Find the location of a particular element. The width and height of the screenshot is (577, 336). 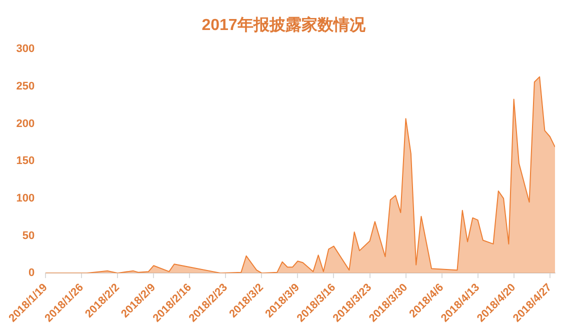

y-tick-label: 250 is located at coordinates (25, 86).